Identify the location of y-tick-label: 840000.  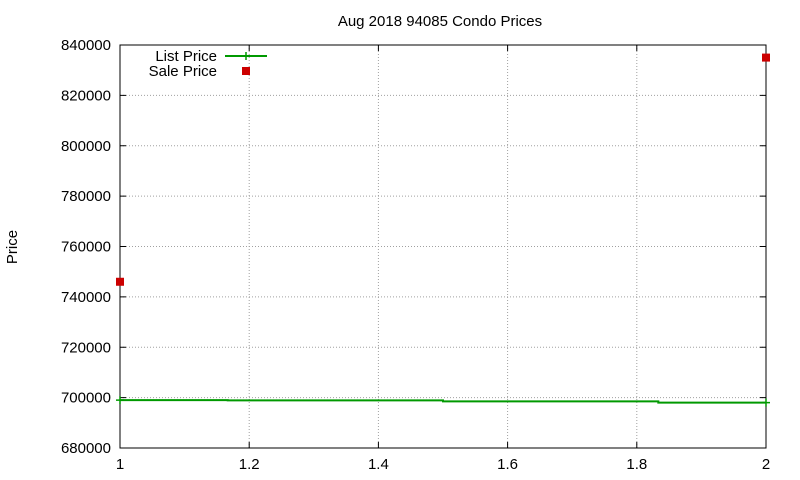
(86, 45).